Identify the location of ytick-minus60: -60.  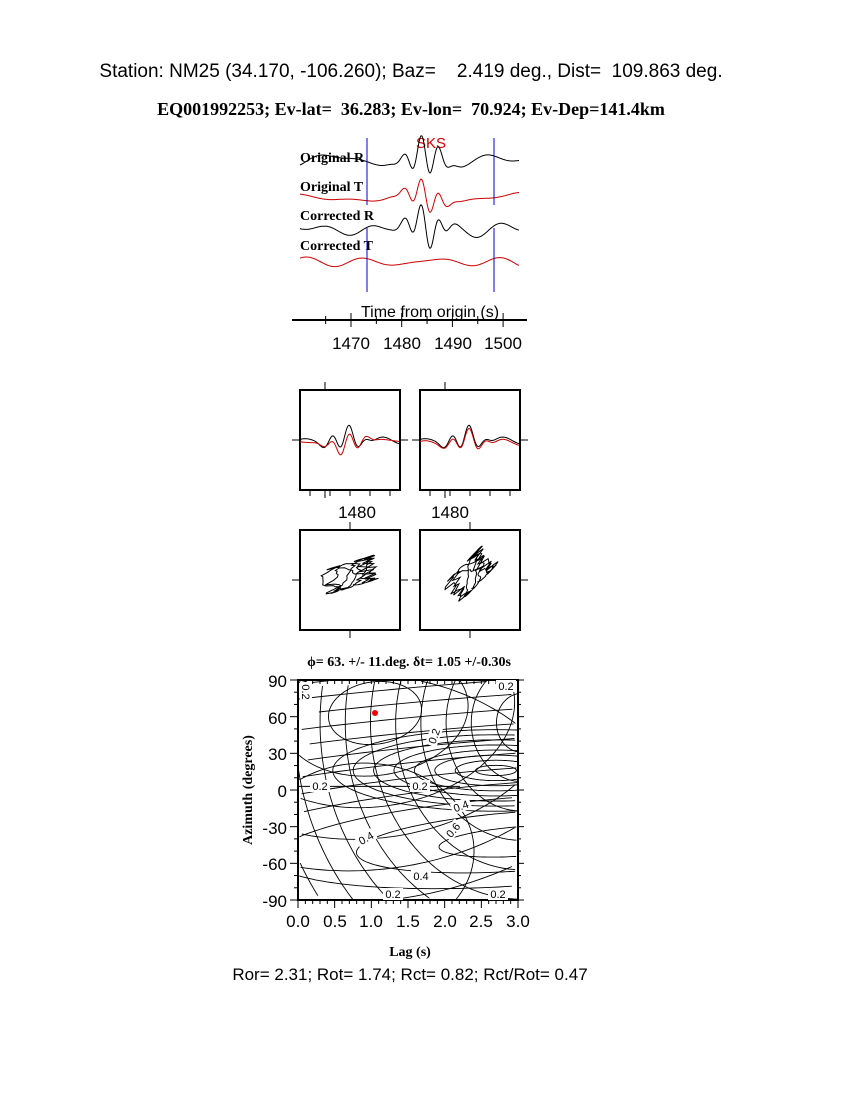
(274, 864).